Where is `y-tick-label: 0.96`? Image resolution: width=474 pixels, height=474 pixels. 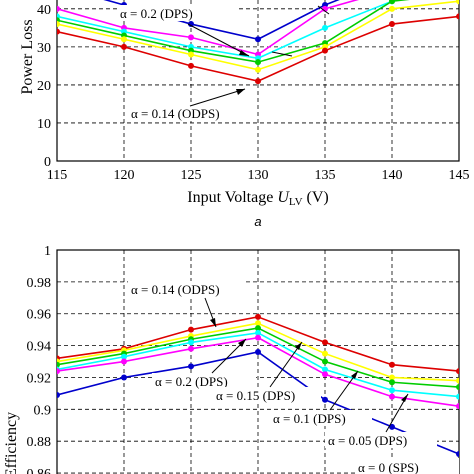
y-tick-label: 0.96 is located at coordinates (39, 315).